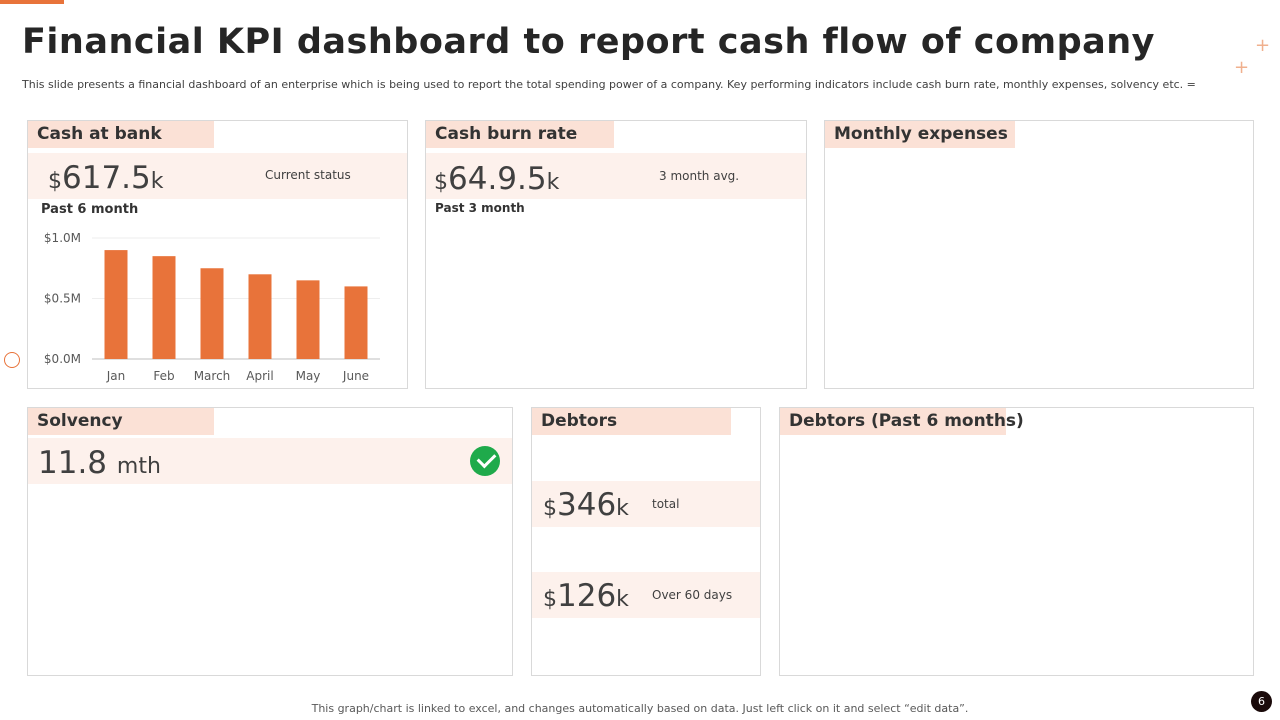  What do you see at coordinates (1039, 254) in the screenshot?
I see `monthly-expenses-panel: Monthly expenses` at bounding box center [1039, 254].